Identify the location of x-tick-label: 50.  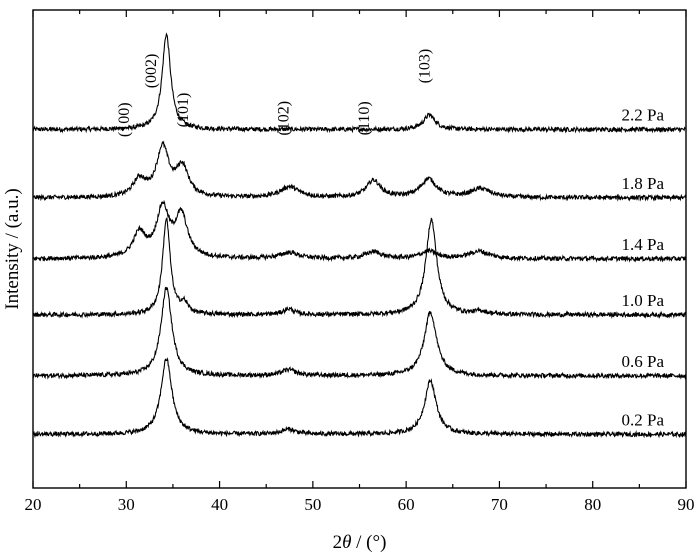
(312, 504).